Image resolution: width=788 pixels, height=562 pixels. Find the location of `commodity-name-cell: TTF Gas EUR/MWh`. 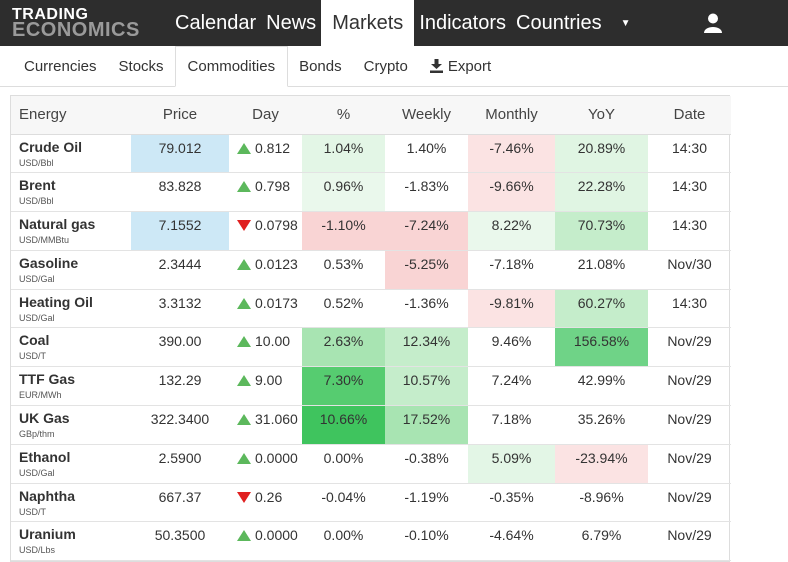

commodity-name-cell: TTF Gas EUR/MWh is located at coordinates (71, 386).